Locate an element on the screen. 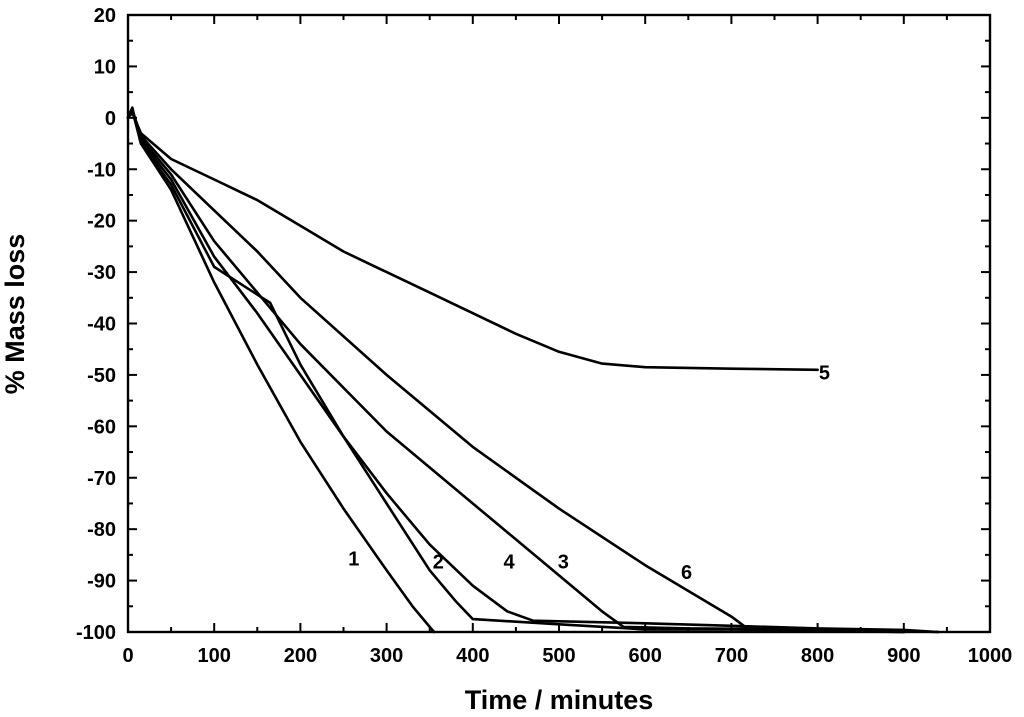  x-tick-label: 0 is located at coordinates (127, 656).